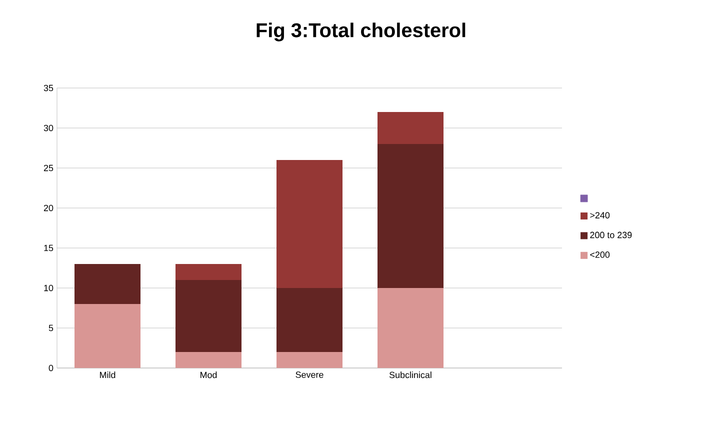 The image size is (722, 430). I want to click on legend-label: 200 to 239, so click(611, 235).